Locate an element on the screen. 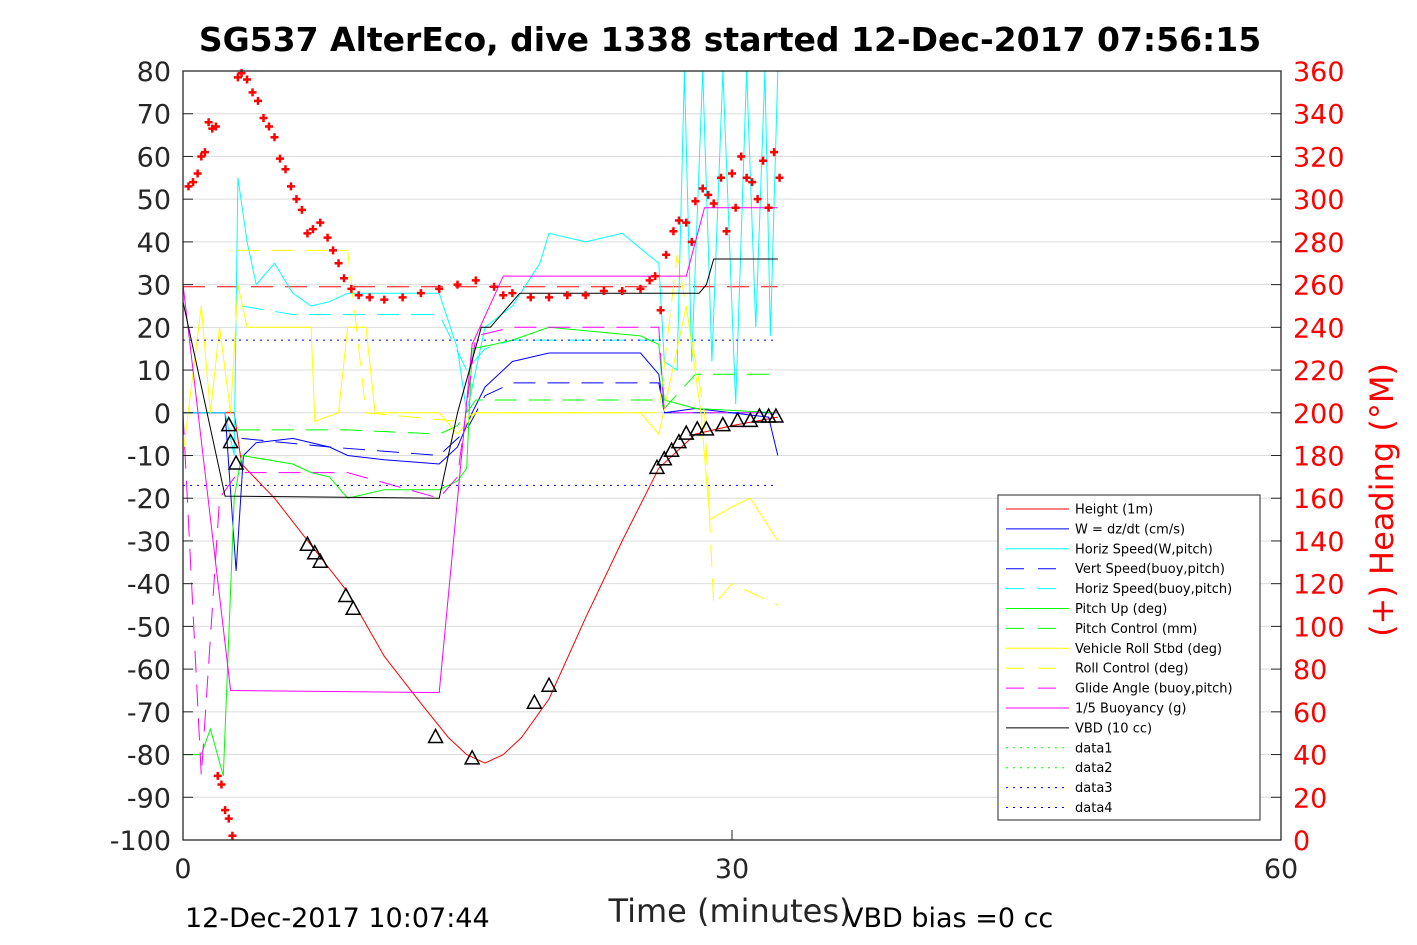  right-tick-label: 180 is located at coordinates (1319, 457).